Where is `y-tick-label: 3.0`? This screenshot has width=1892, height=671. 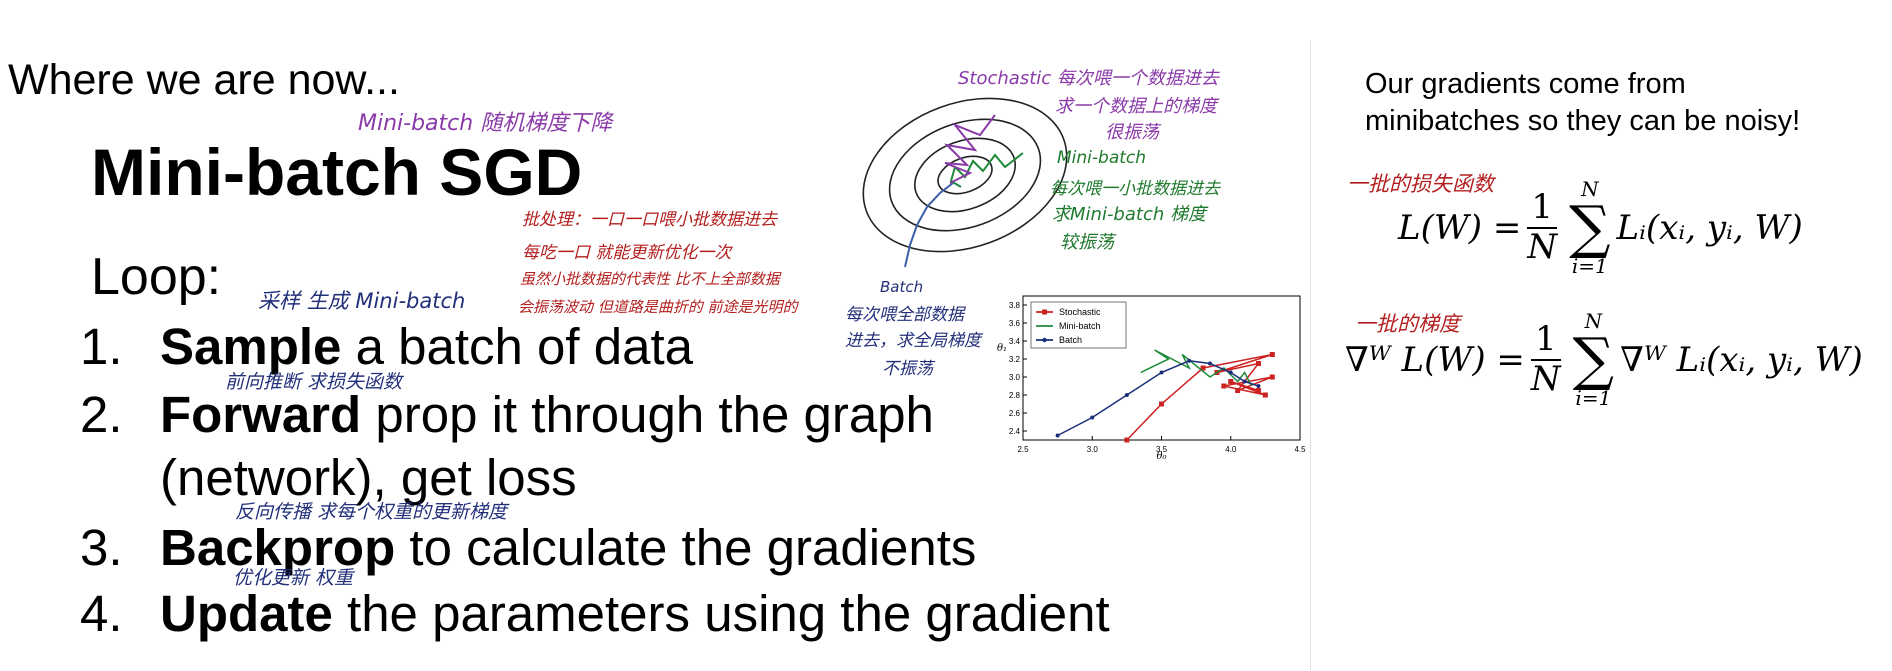 y-tick-label: 3.0 is located at coordinates (1015, 377).